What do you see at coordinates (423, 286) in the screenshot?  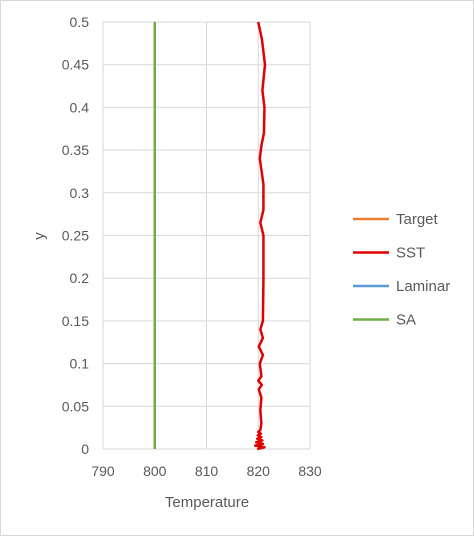 I see `legend-label: Laminar` at bounding box center [423, 286].